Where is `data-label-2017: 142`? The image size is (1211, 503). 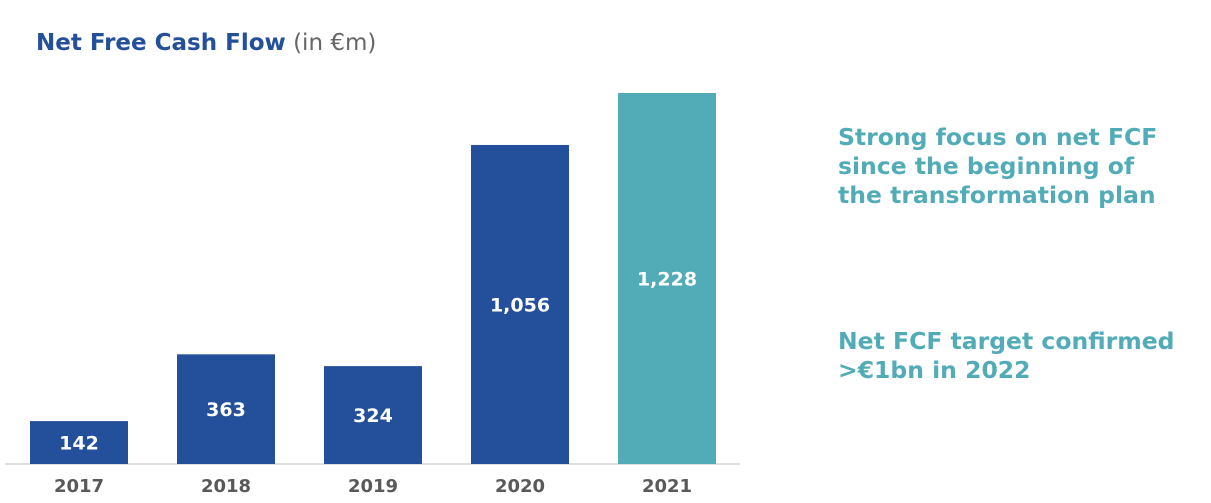
data-label-2017: 142 is located at coordinates (79, 444).